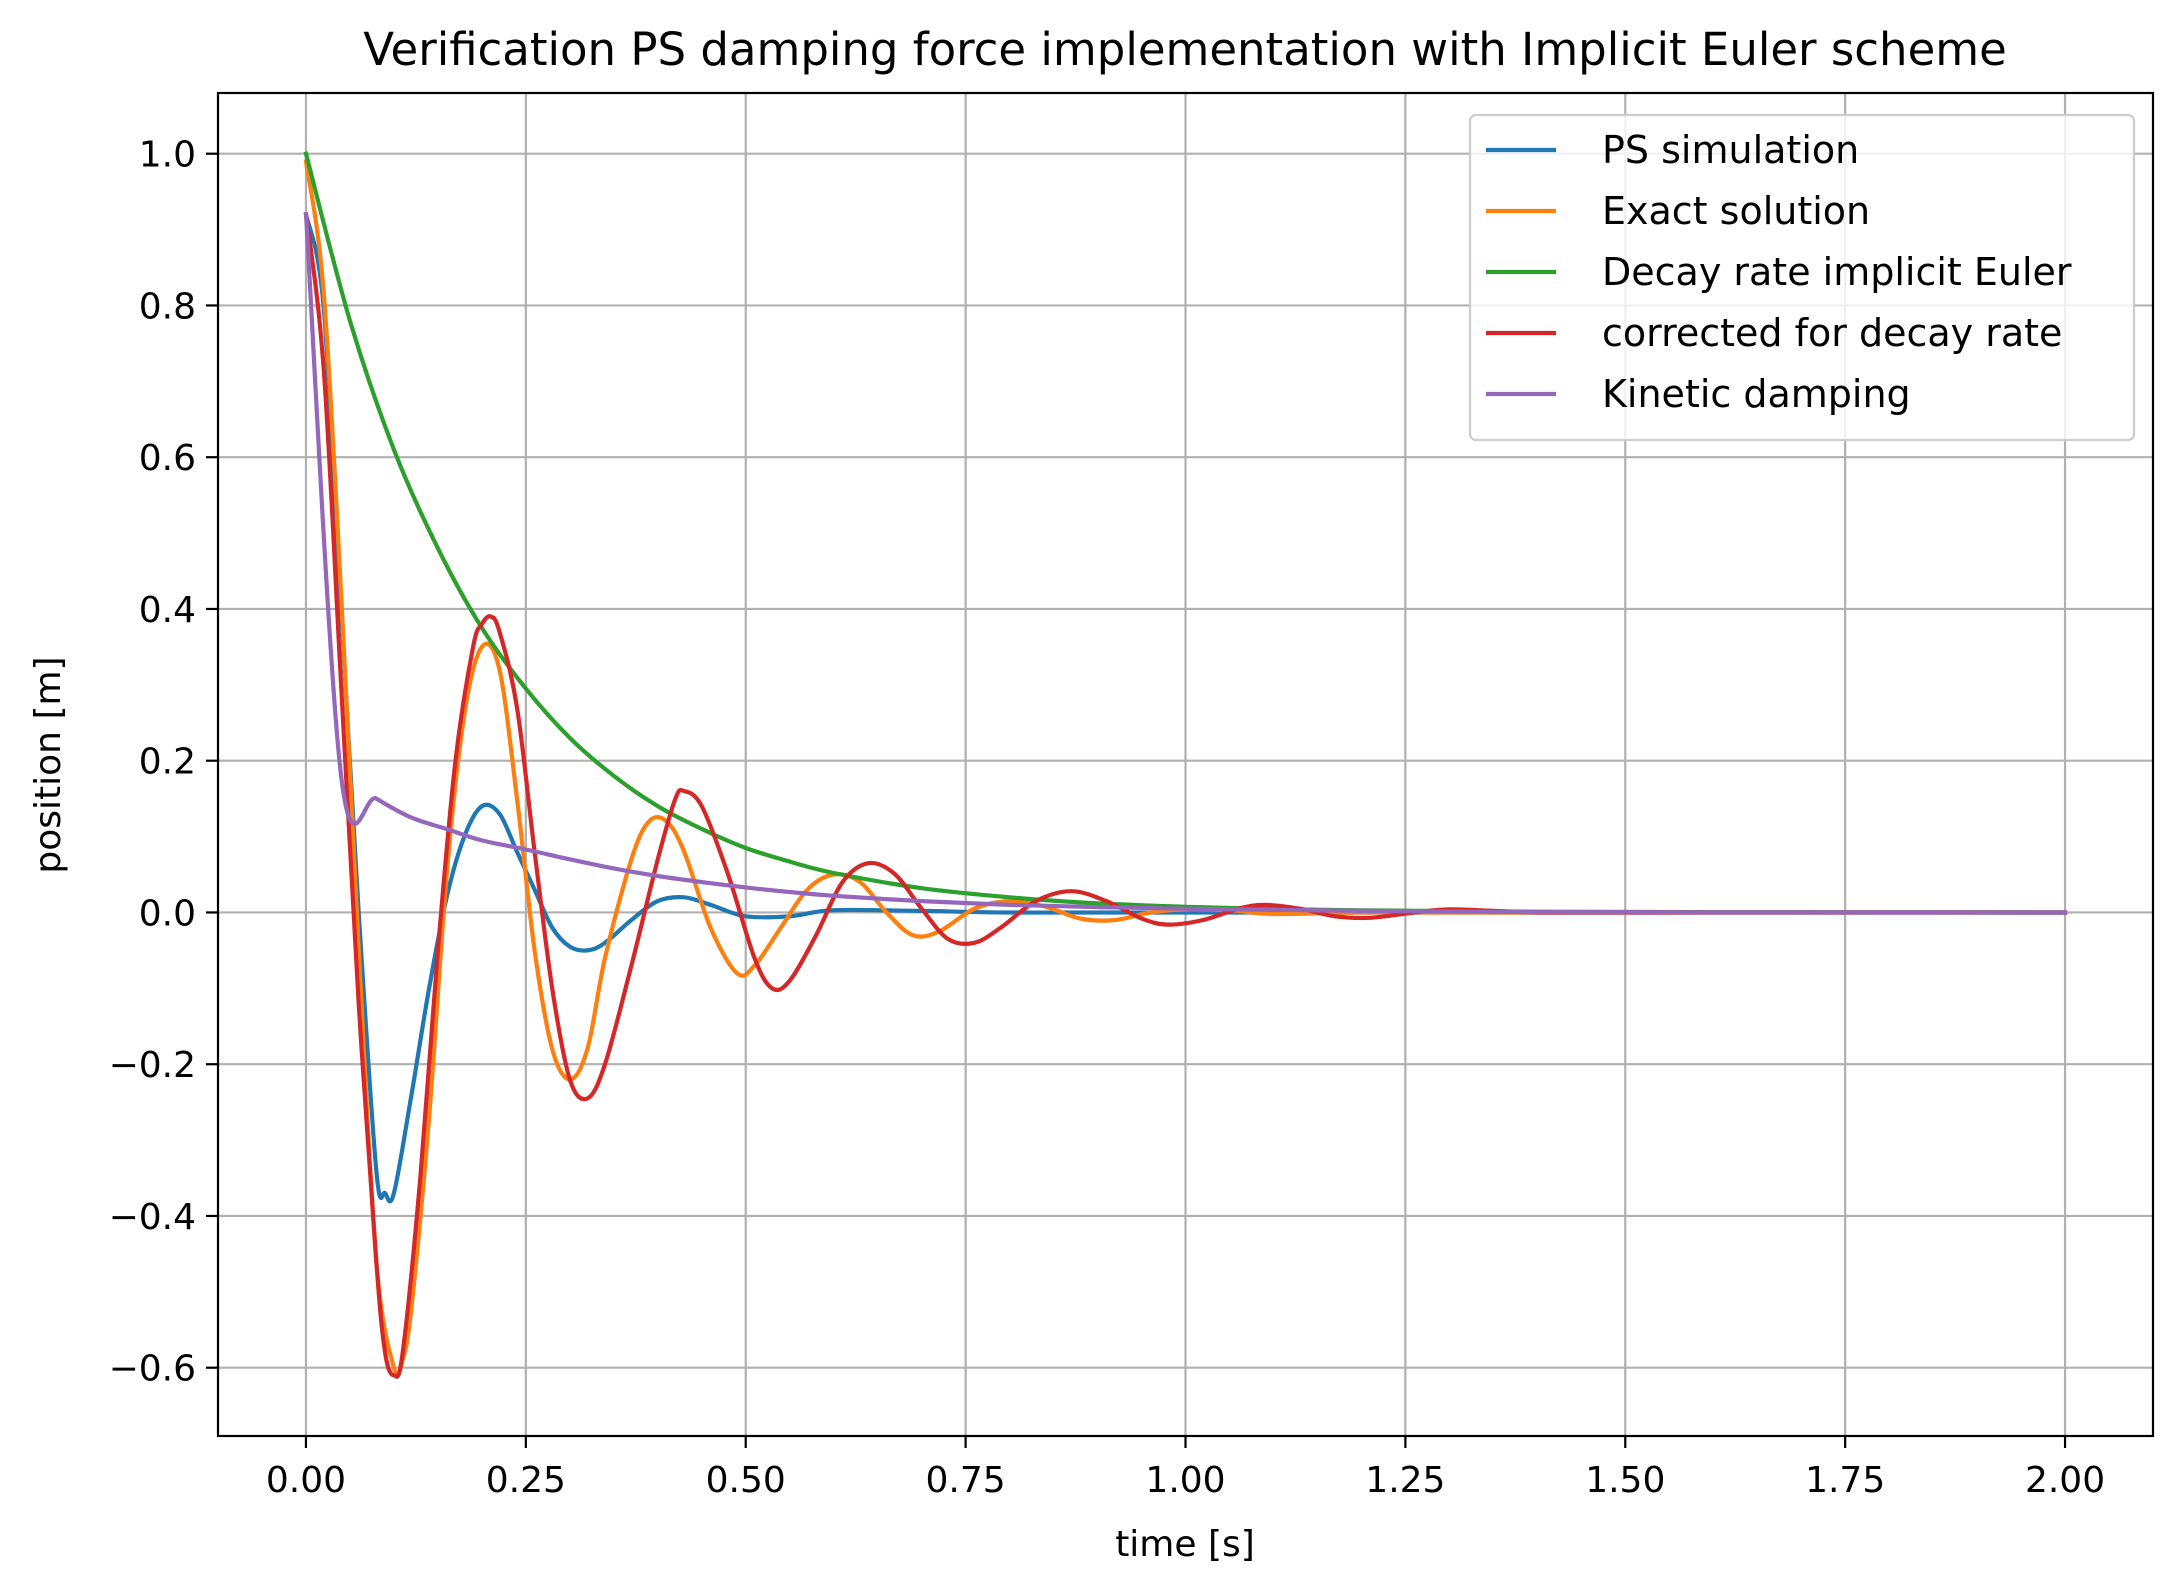  I want to click on legend-label-corrected-for-decay-rate: corrected for decay rate, so click(1832, 333).